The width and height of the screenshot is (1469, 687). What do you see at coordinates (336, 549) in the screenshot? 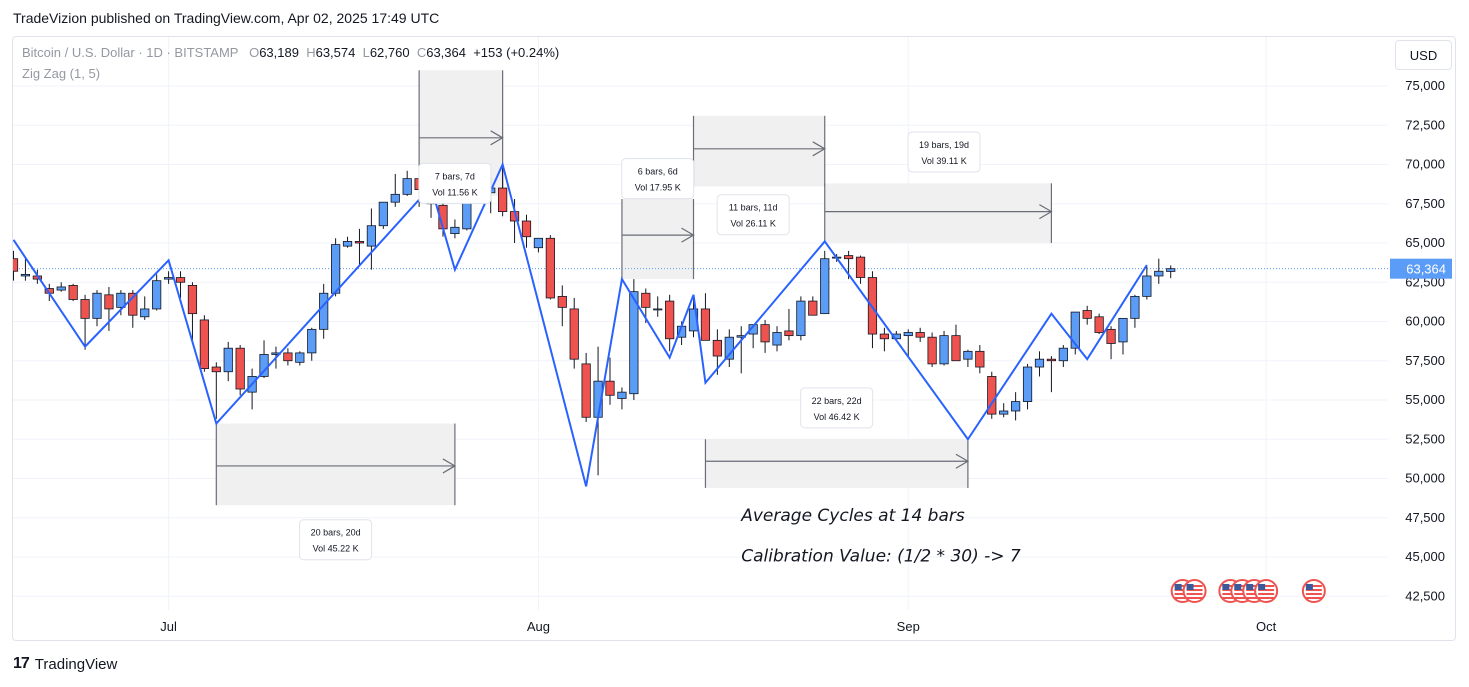
I see `measure-volume-text: Vol 45.22 K` at bounding box center [336, 549].